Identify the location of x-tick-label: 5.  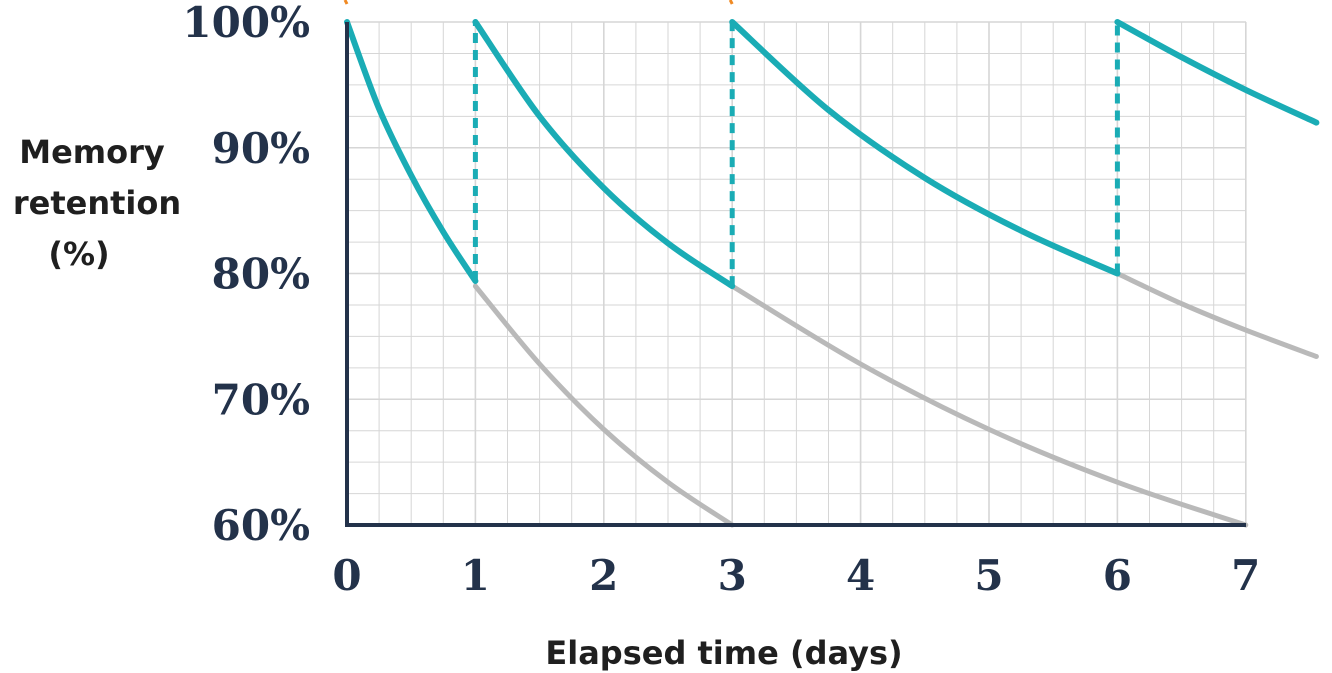
(988, 575).